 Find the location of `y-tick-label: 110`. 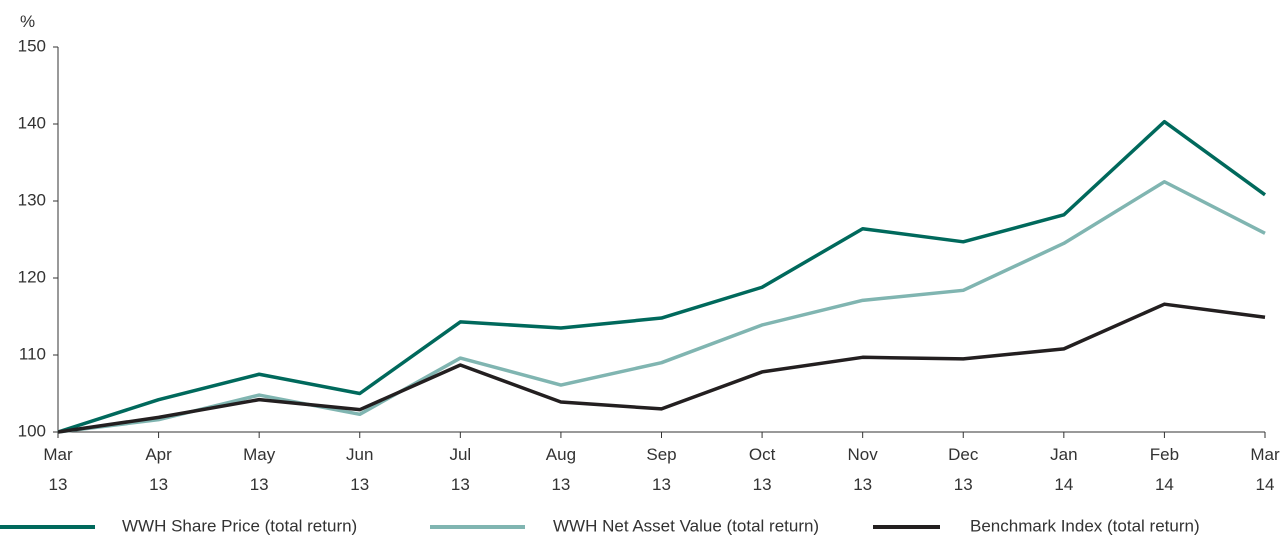

y-tick-label: 110 is located at coordinates (32, 353).